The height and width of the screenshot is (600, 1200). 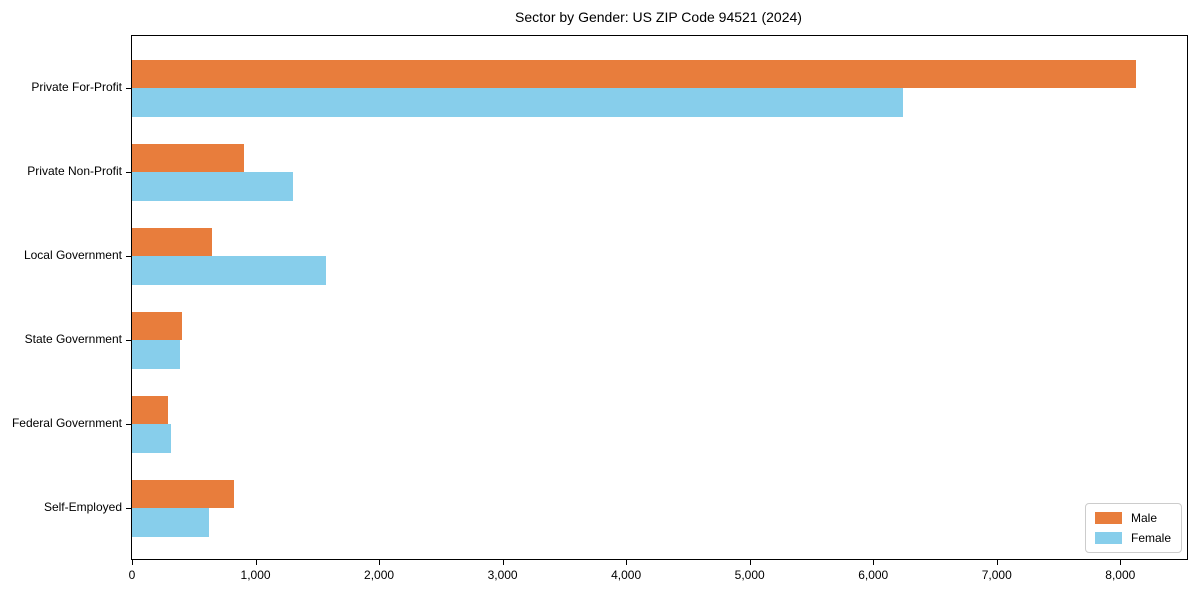 I want to click on x-tick-label-3000: 3,000, so click(x=502, y=575).